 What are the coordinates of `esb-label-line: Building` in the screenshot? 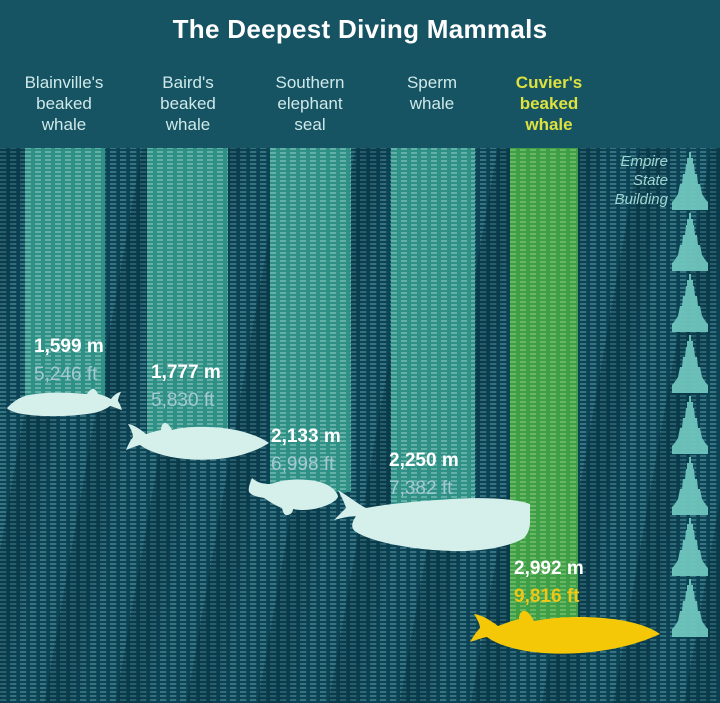 It's located at (641, 199).